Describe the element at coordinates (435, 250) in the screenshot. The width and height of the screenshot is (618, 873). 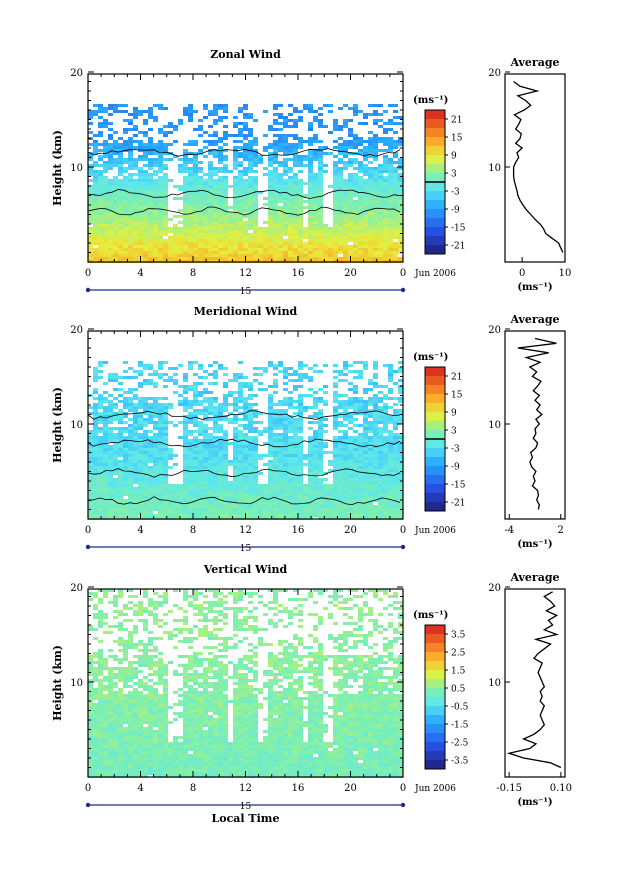
I see `colorbar-swatch` at that location.